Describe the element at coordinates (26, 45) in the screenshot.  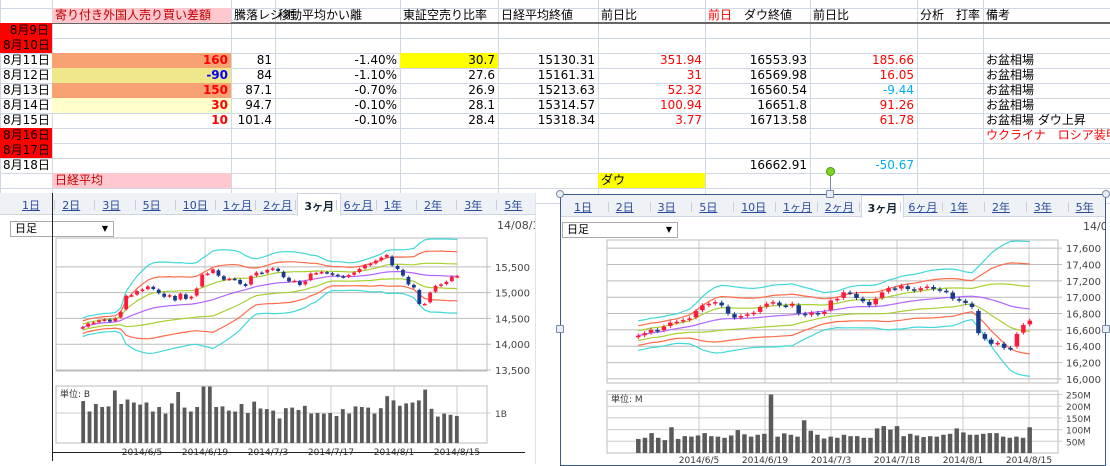
I see `date-cell: 8月10日` at that location.